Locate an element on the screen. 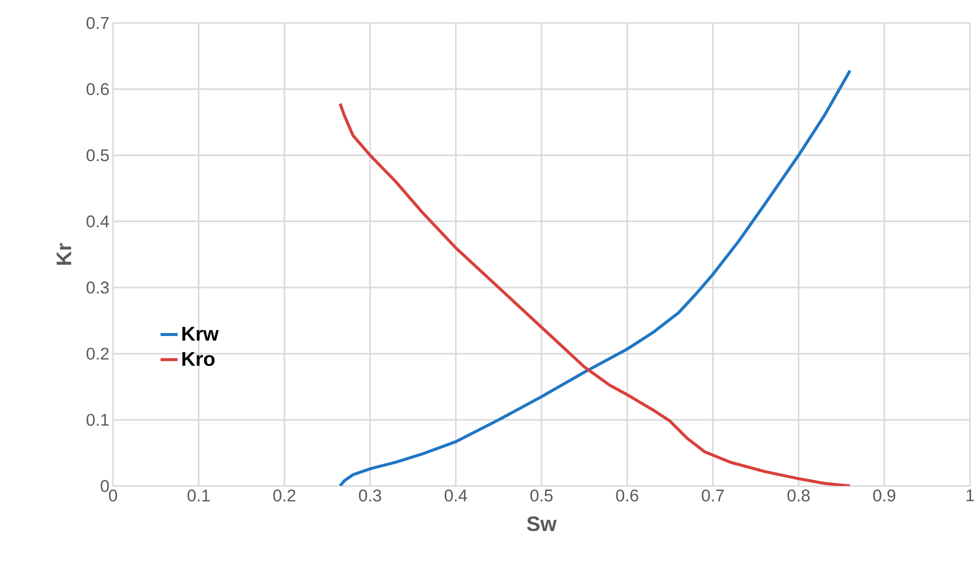  x-tick-label: 0.3 is located at coordinates (370, 496).